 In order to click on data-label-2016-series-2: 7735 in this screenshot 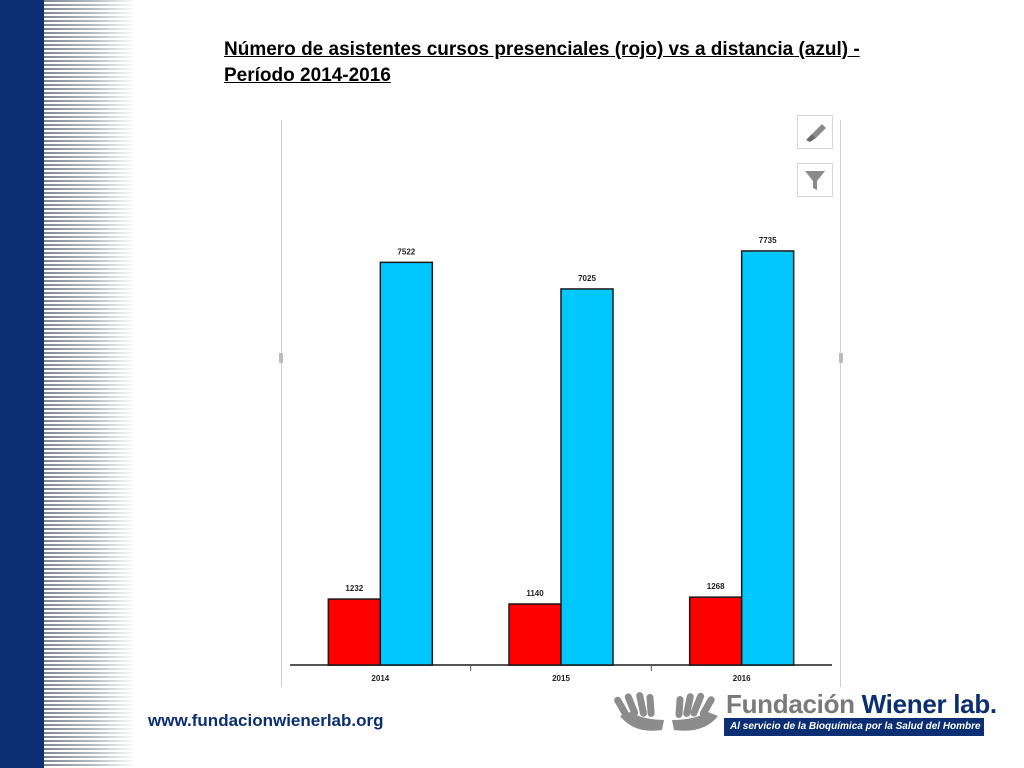, I will do `click(768, 240)`.